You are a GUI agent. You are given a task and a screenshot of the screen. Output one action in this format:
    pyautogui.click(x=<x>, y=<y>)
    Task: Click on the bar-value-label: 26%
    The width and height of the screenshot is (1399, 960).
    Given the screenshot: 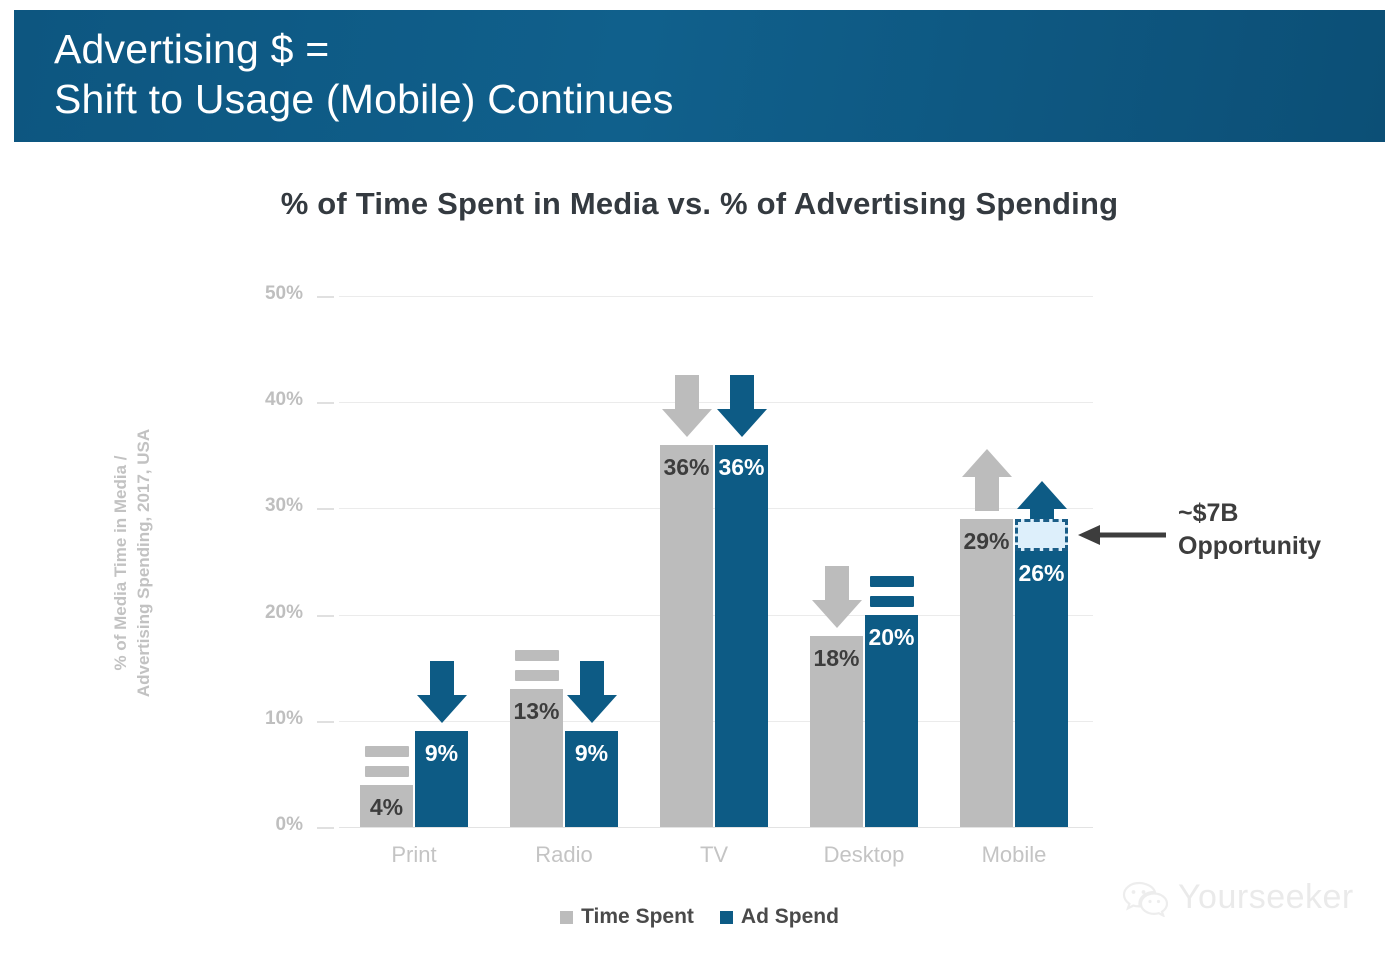 What is the action you would take?
    pyautogui.click(x=1041, y=572)
    